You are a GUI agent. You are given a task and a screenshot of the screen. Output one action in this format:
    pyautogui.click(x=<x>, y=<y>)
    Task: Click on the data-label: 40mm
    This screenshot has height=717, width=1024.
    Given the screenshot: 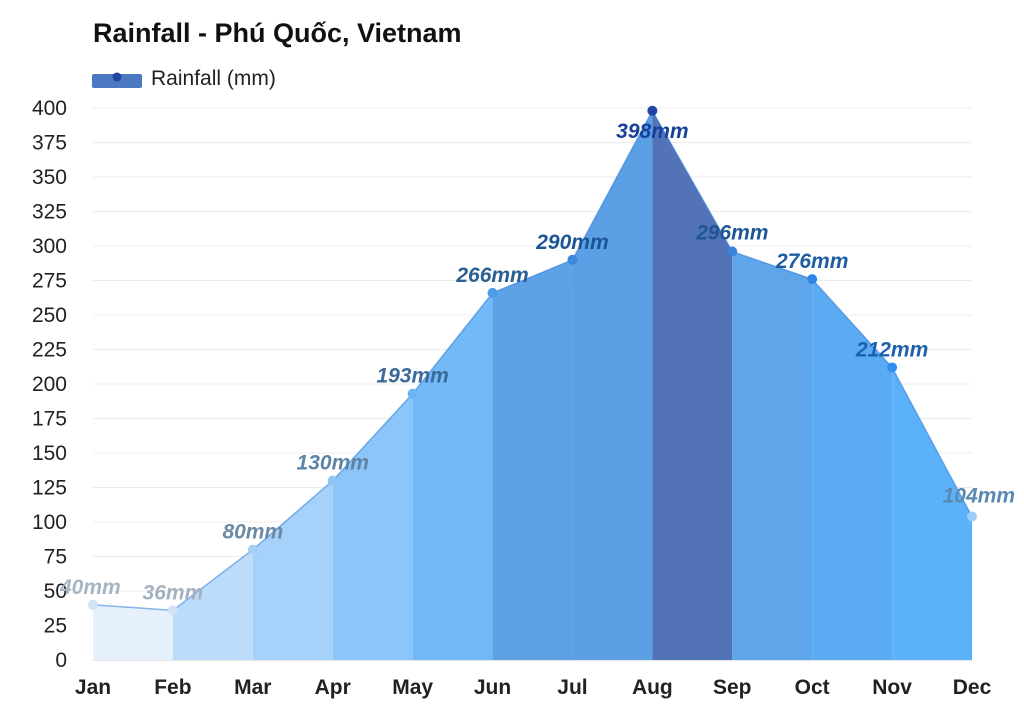 What is the action you would take?
    pyautogui.click(x=90, y=587)
    